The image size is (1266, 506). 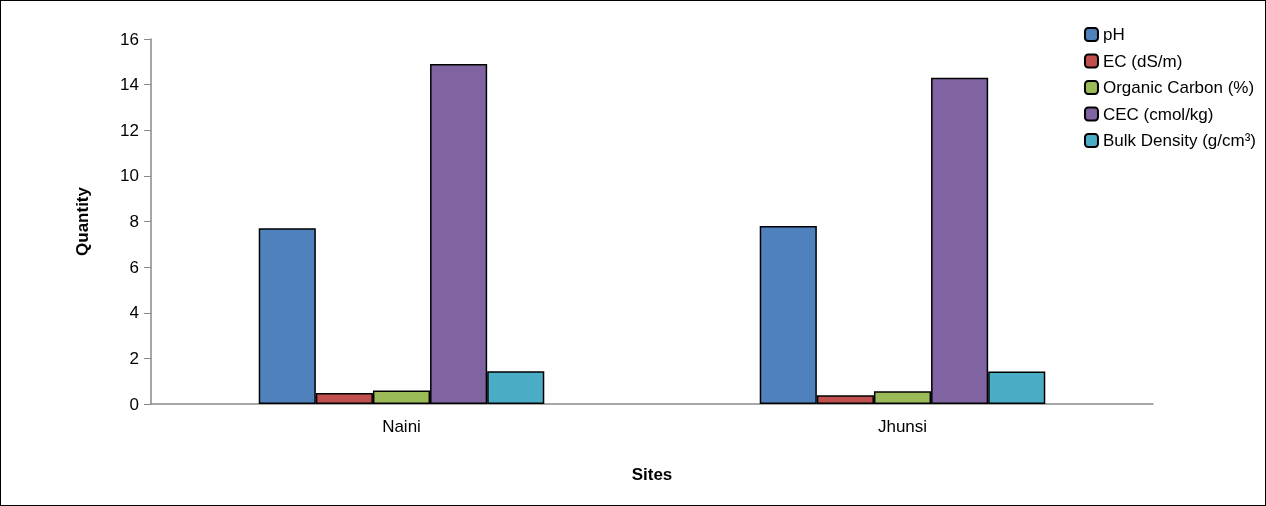 I want to click on x-axis-title: Sites, so click(x=652, y=474).